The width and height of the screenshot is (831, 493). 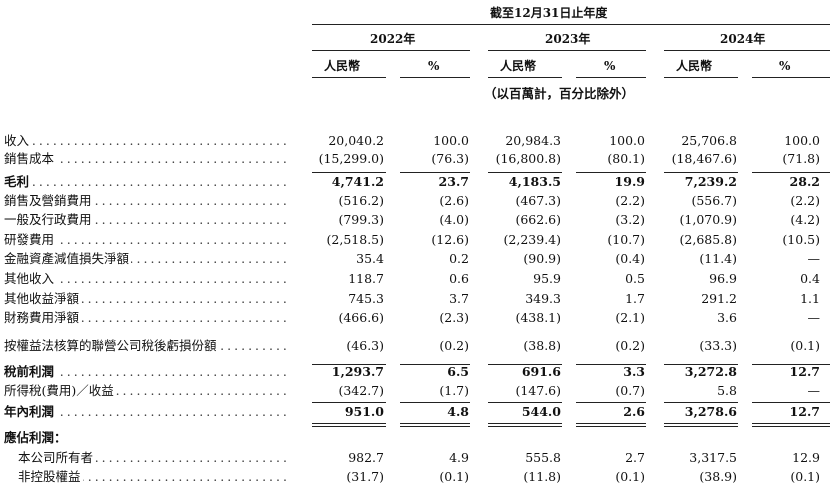 I want to click on rmb-value: 5.8, so click(x=727, y=390).